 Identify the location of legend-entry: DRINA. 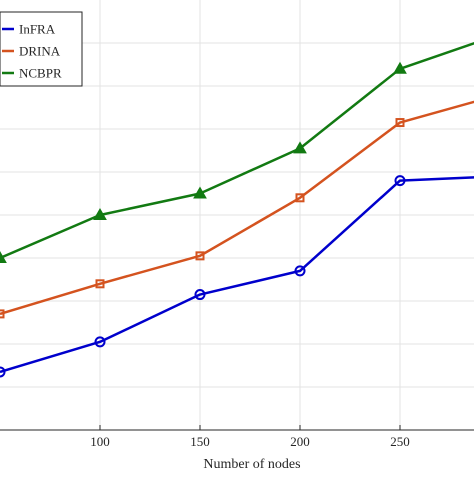
(31, 51).